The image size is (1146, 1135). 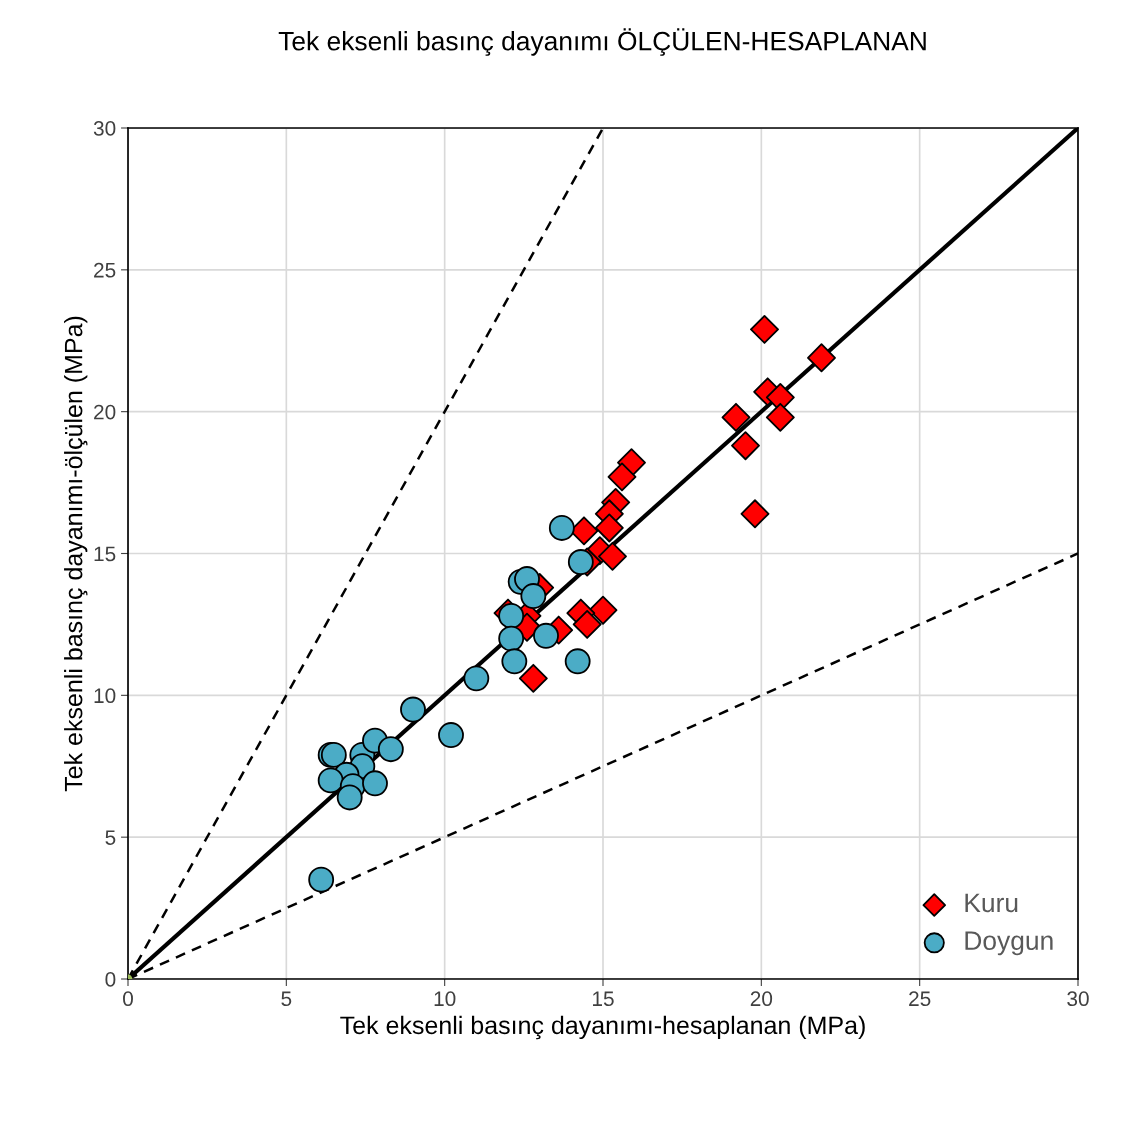 What do you see at coordinates (110, 979) in the screenshot?
I see `y-tick-label: 0` at bounding box center [110, 979].